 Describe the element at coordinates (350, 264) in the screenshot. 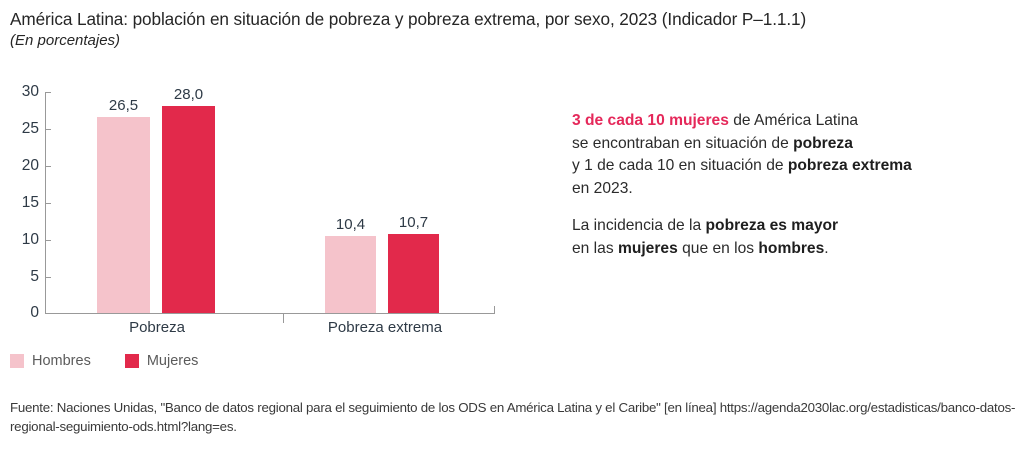

I see `bar-rect: 10,4` at that location.